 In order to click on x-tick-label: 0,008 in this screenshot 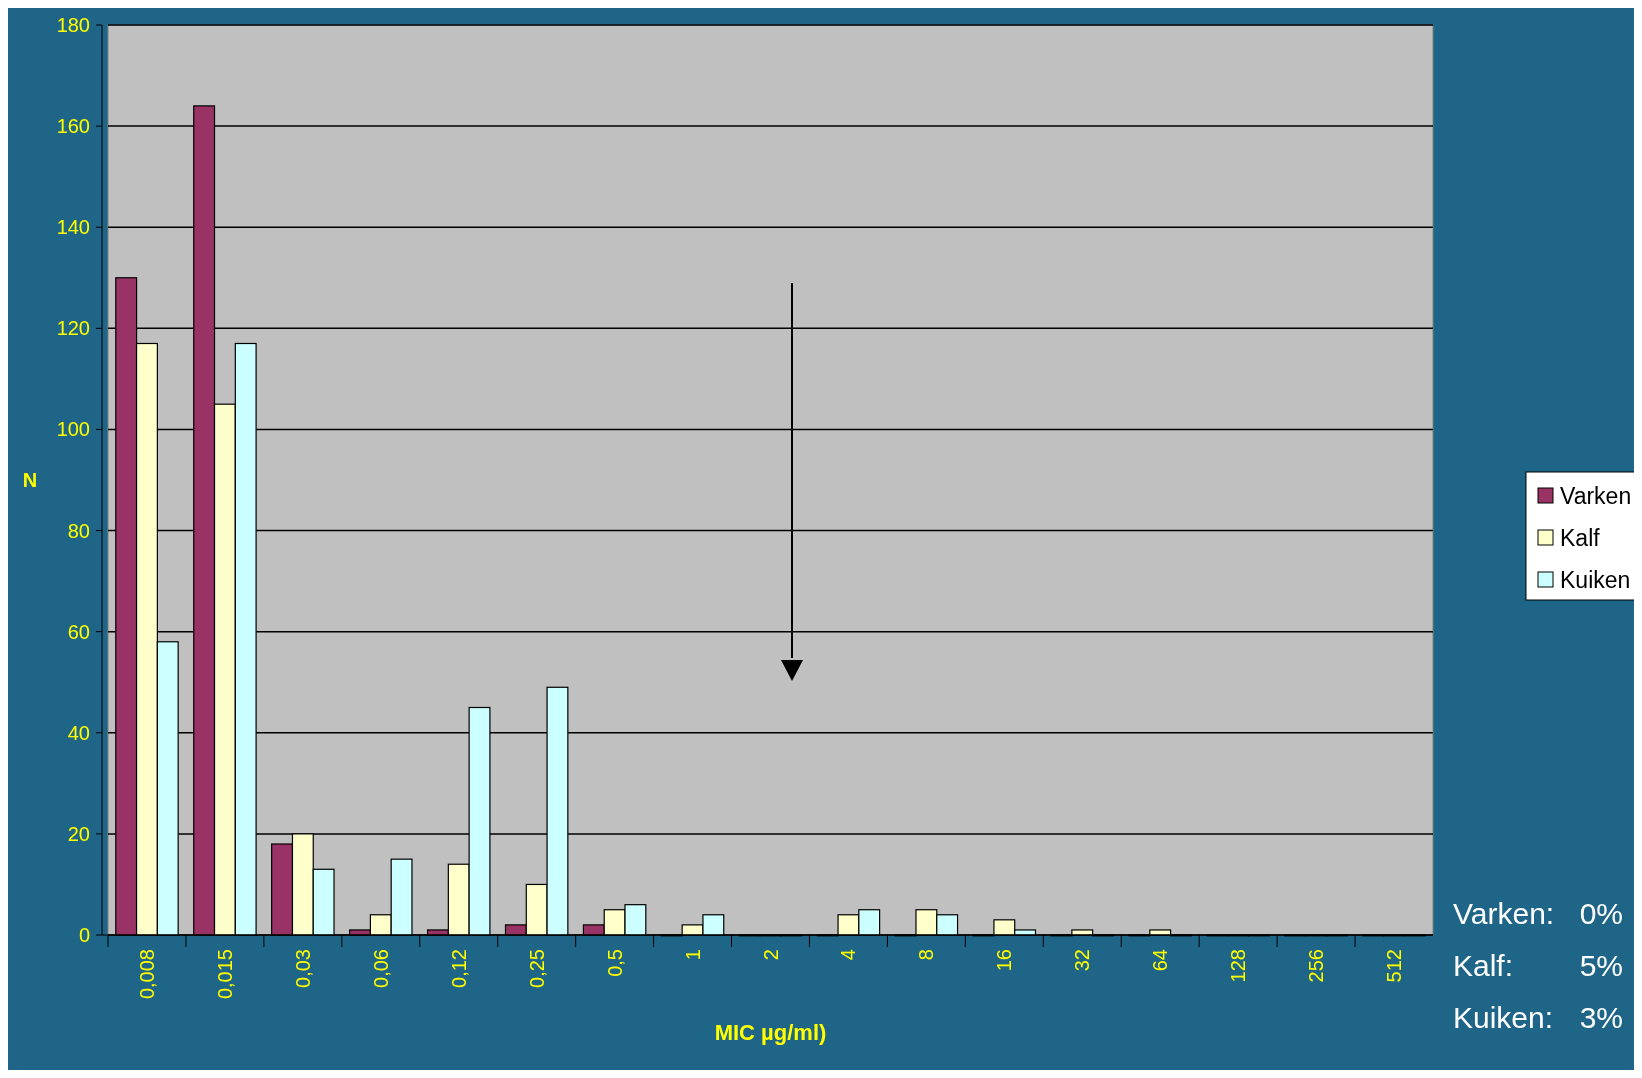, I will do `click(146, 974)`.